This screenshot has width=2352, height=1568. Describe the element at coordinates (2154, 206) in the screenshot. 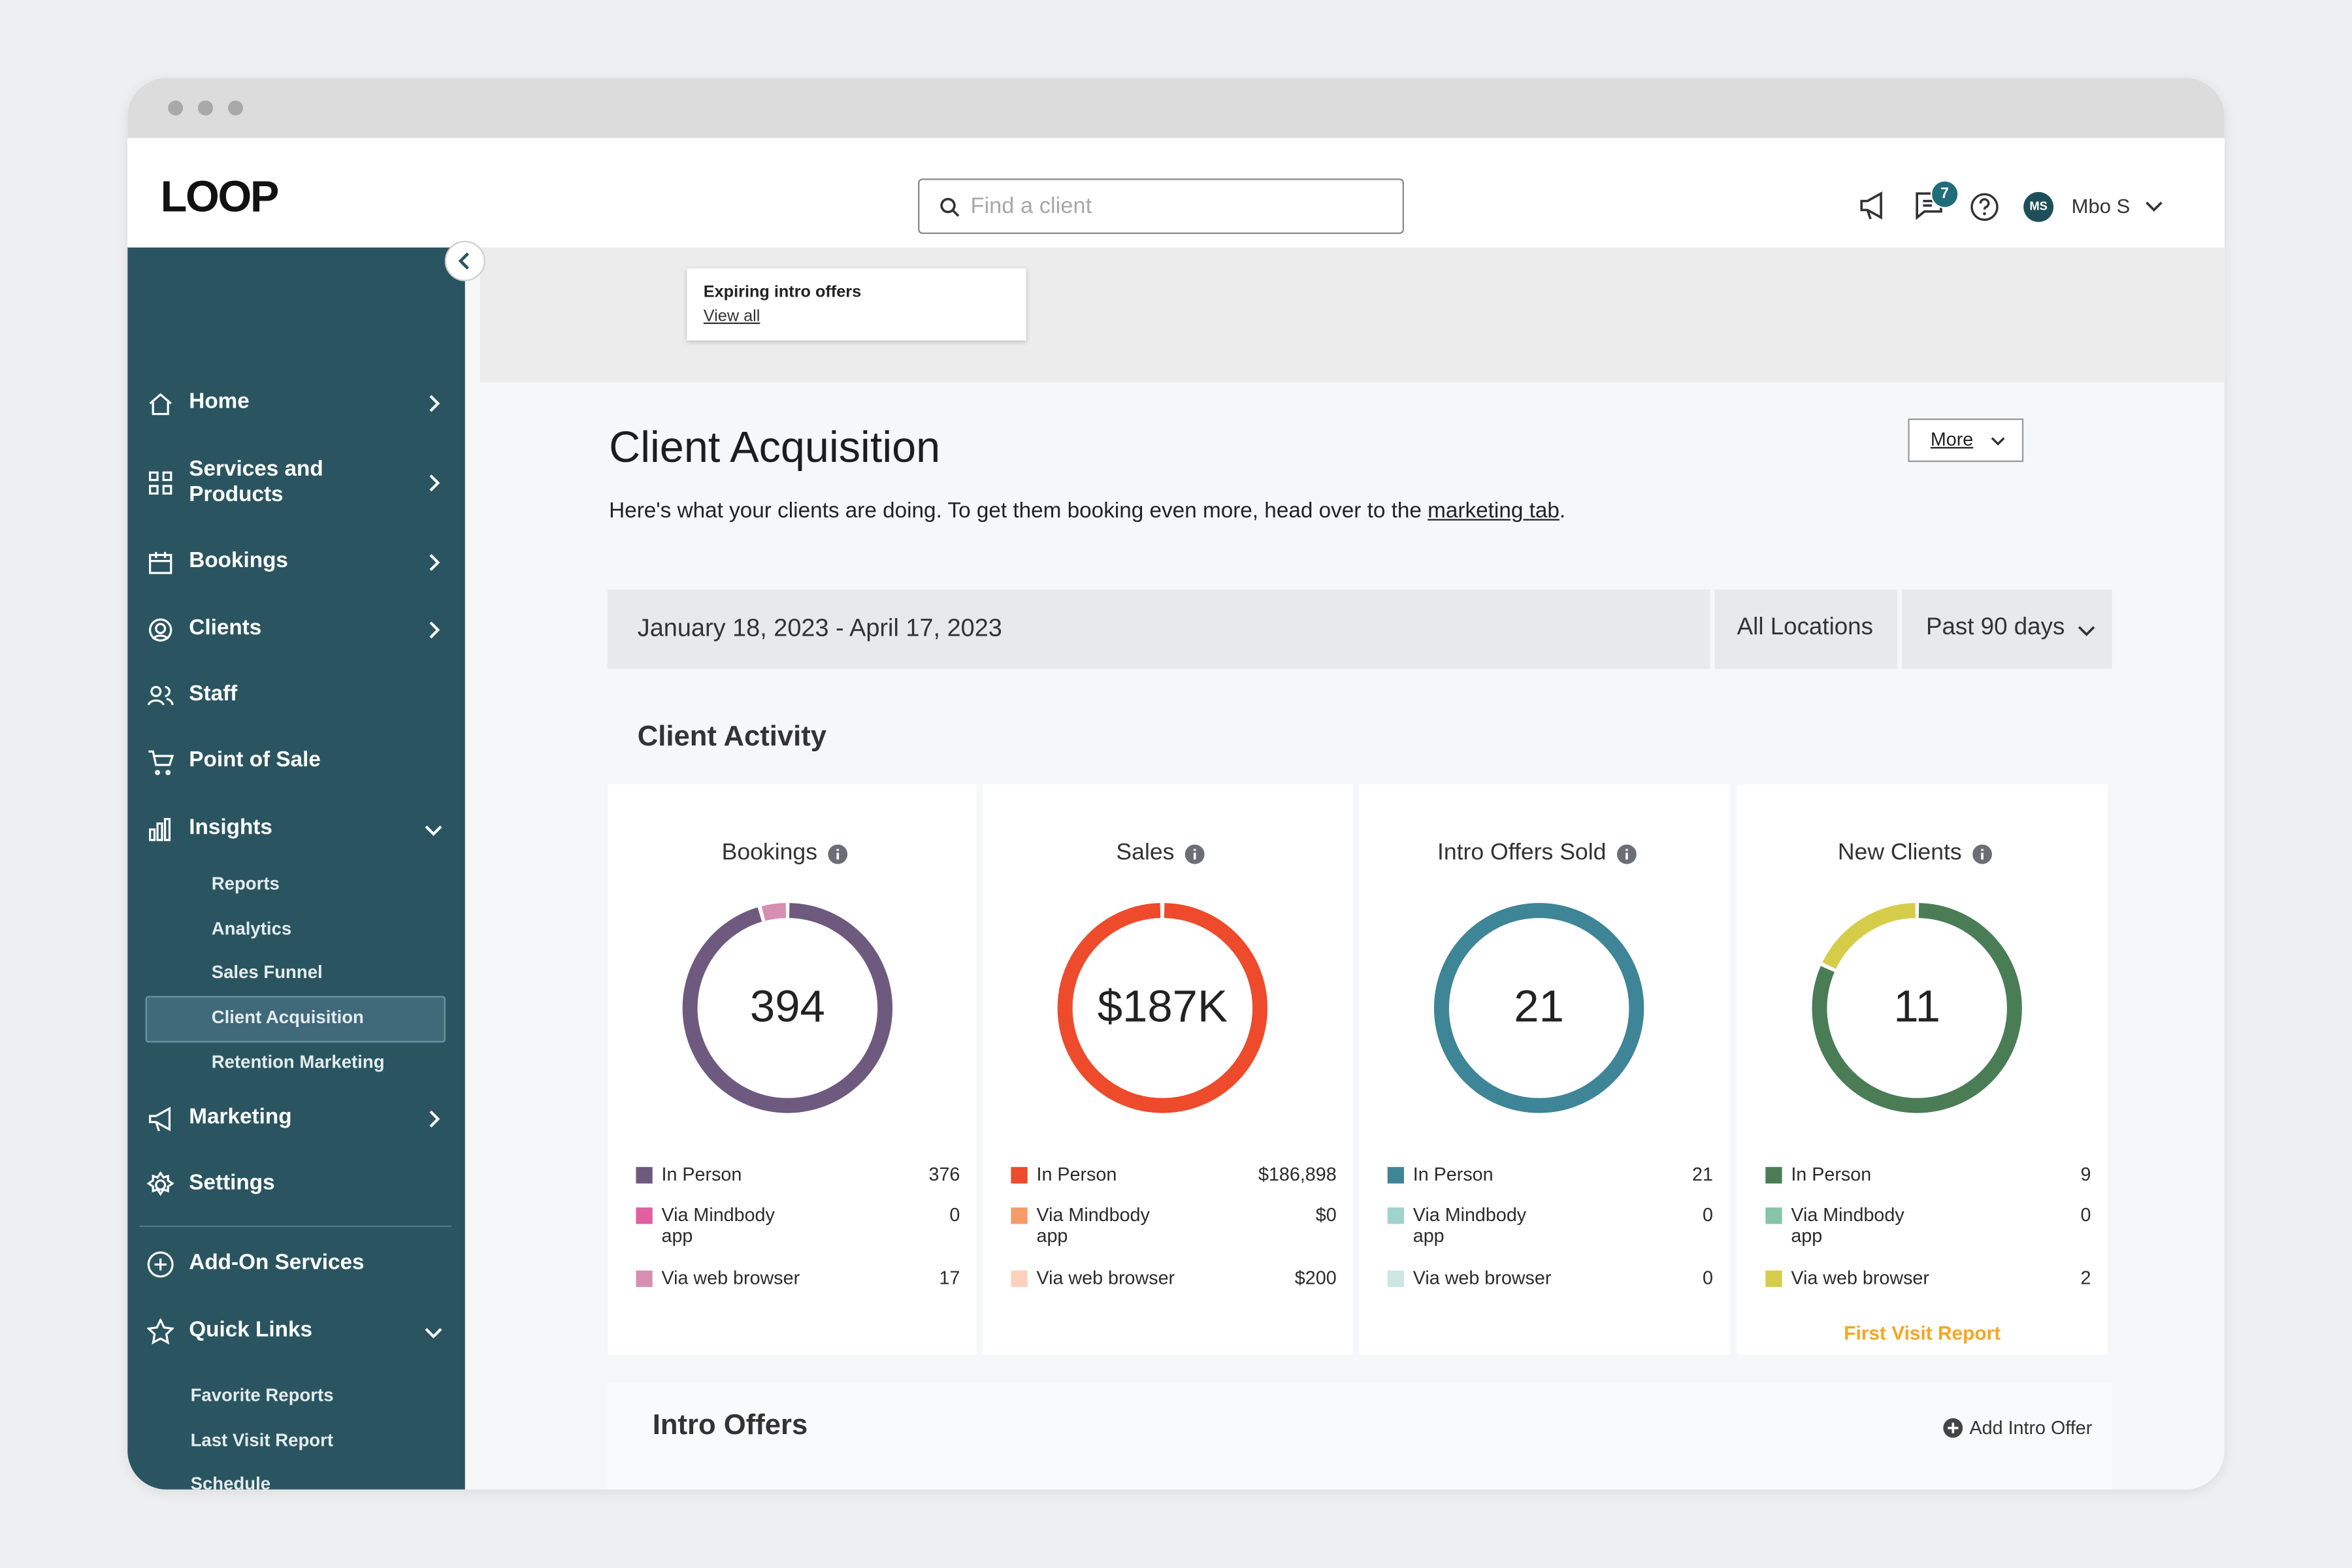

I see `user-chevron` at that location.